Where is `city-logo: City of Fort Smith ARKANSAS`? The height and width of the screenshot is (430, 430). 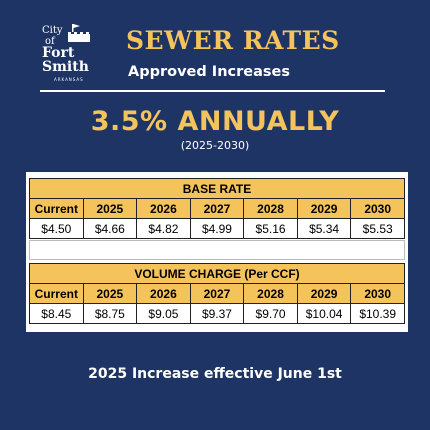 city-logo: City of Fort Smith ARKANSAS is located at coordinates (69, 56).